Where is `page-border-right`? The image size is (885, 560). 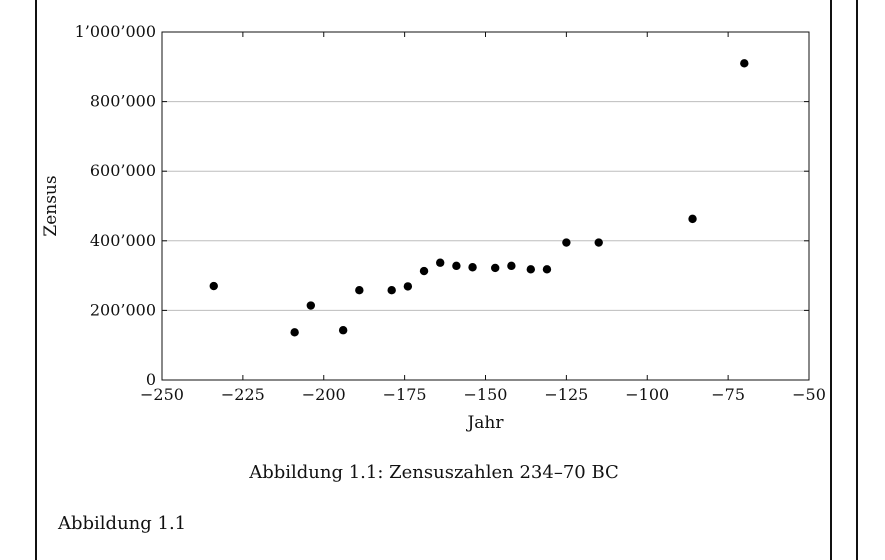 page-border-right is located at coordinates (831, 280).